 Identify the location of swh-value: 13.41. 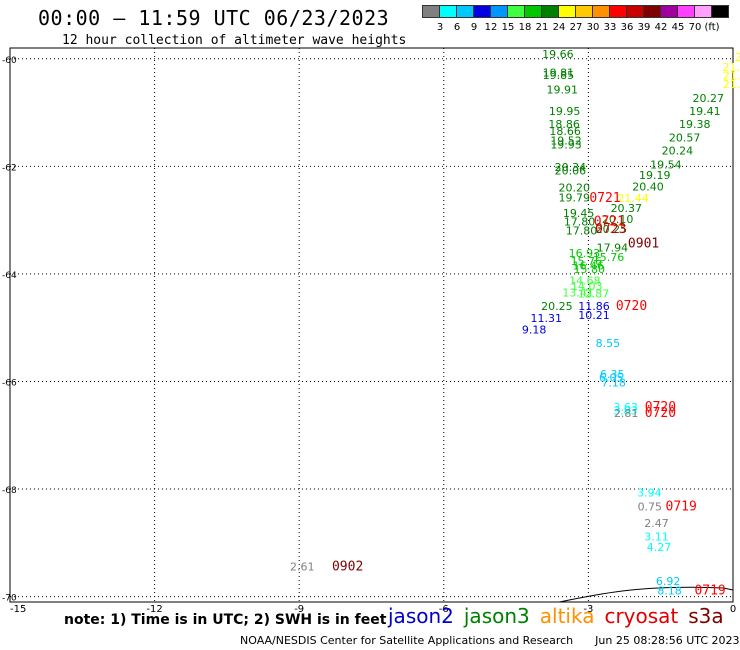
(578, 292).